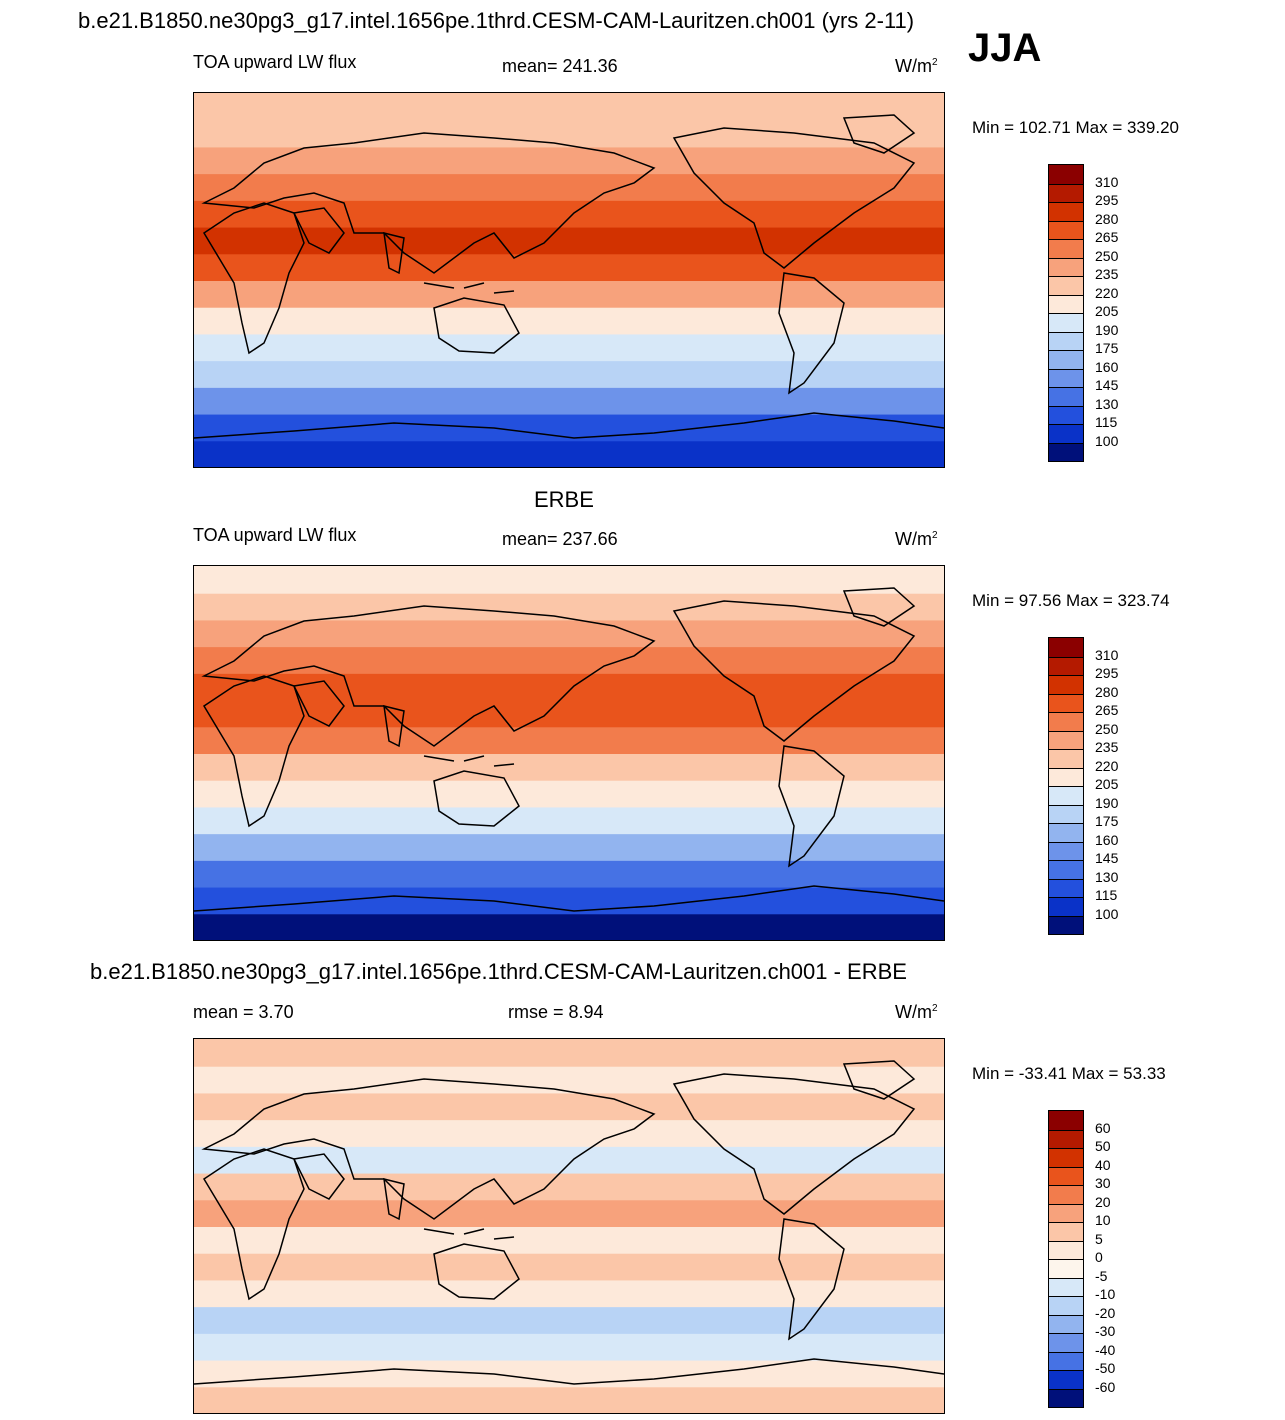  What do you see at coordinates (1106, 895) in the screenshot?
I see `colorbar-tick-label: 115` at bounding box center [1106, 895].